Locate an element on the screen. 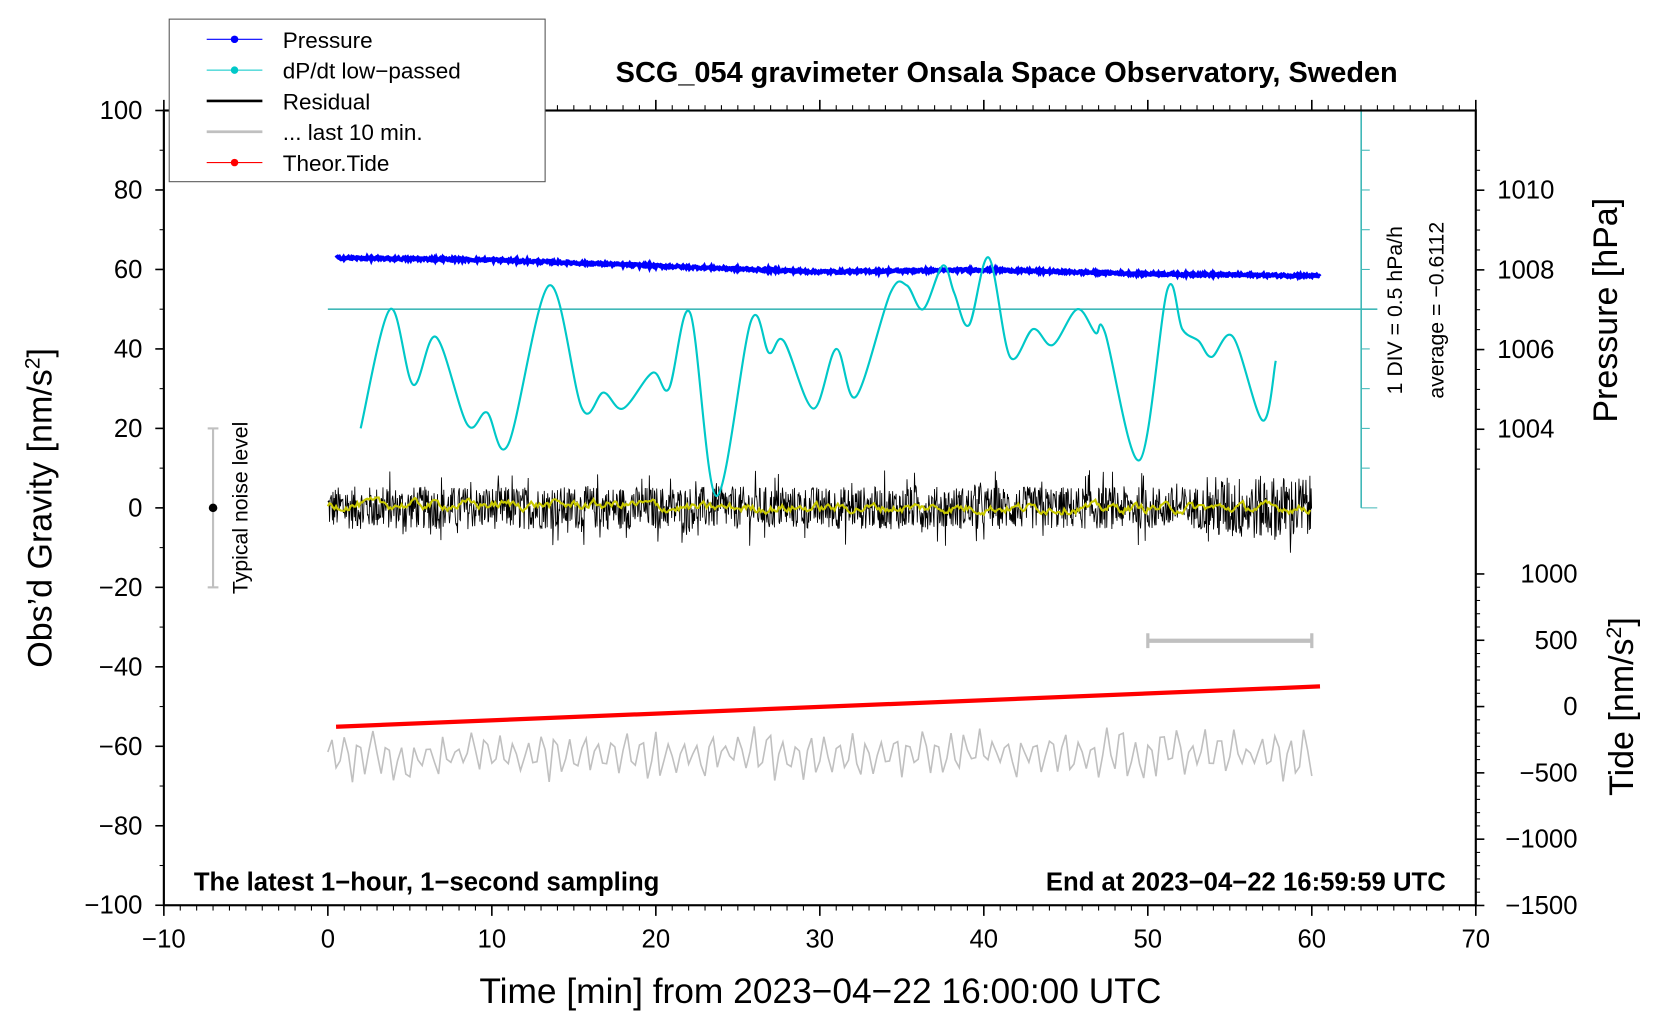 The width and height of the screenshot is (1660, 1020). legend-label: Theor.Tide is located at coordinates (336, 163).